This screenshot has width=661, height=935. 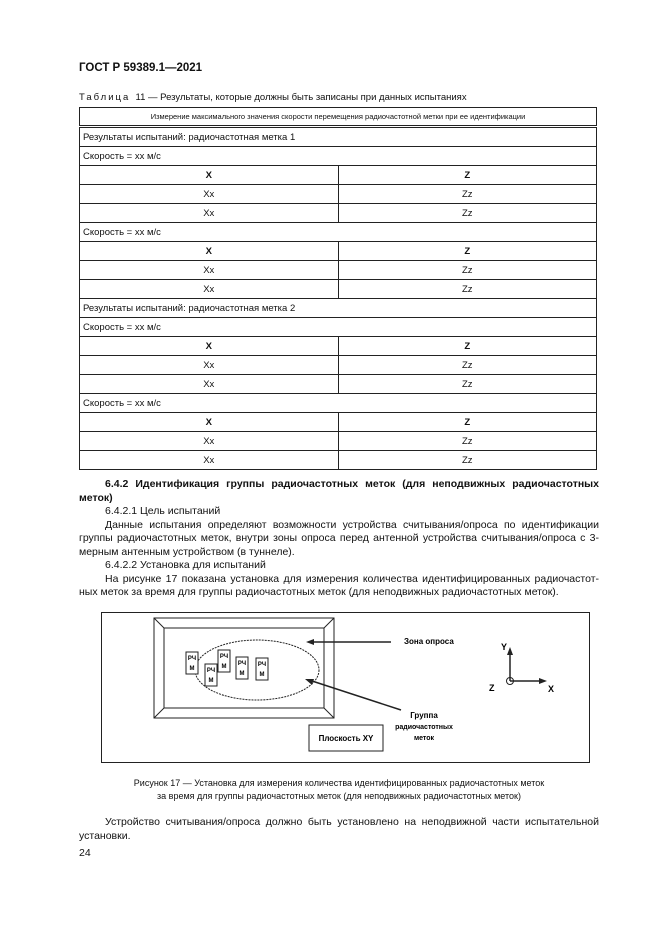 I want to click on plane-box, so click(x=346, y=738).